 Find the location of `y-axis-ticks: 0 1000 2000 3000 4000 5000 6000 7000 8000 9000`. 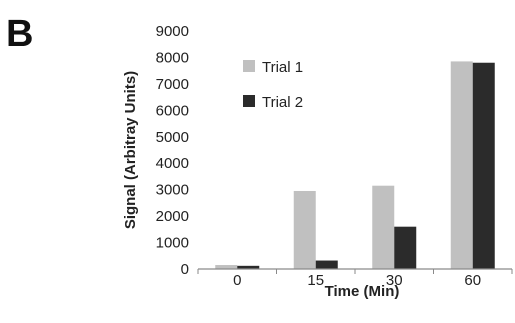

y-axis-ticks: 0 1000 2000 3000 4000 5000 6000 7000 8000 9000 is located at coordinates (172, 150).